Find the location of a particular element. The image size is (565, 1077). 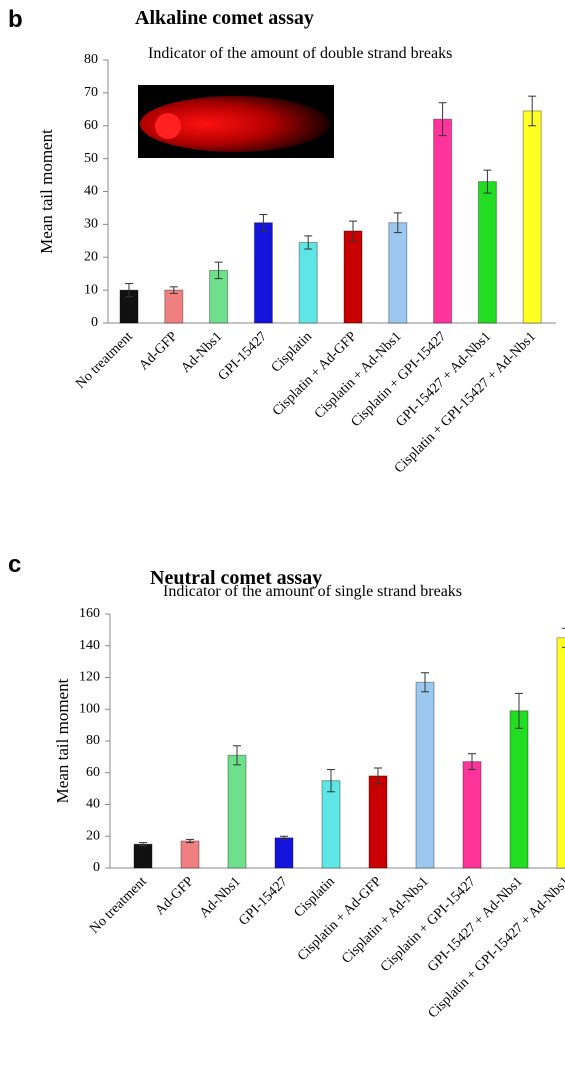

y-tick-label: 10 is located at coordinates (91, 289).